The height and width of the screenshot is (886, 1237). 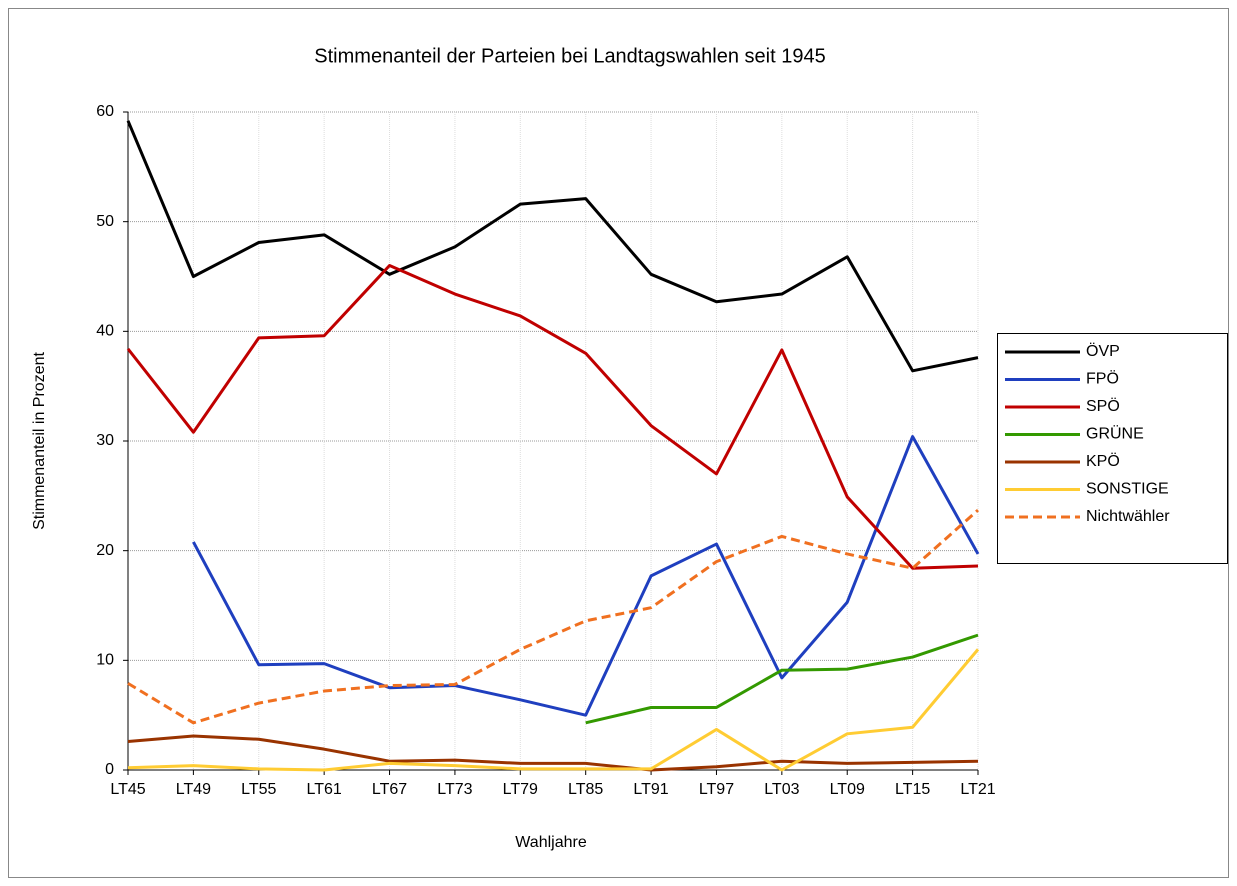 I want to click on legend-label: Nichtwähler, so click(x=1128, y=516).